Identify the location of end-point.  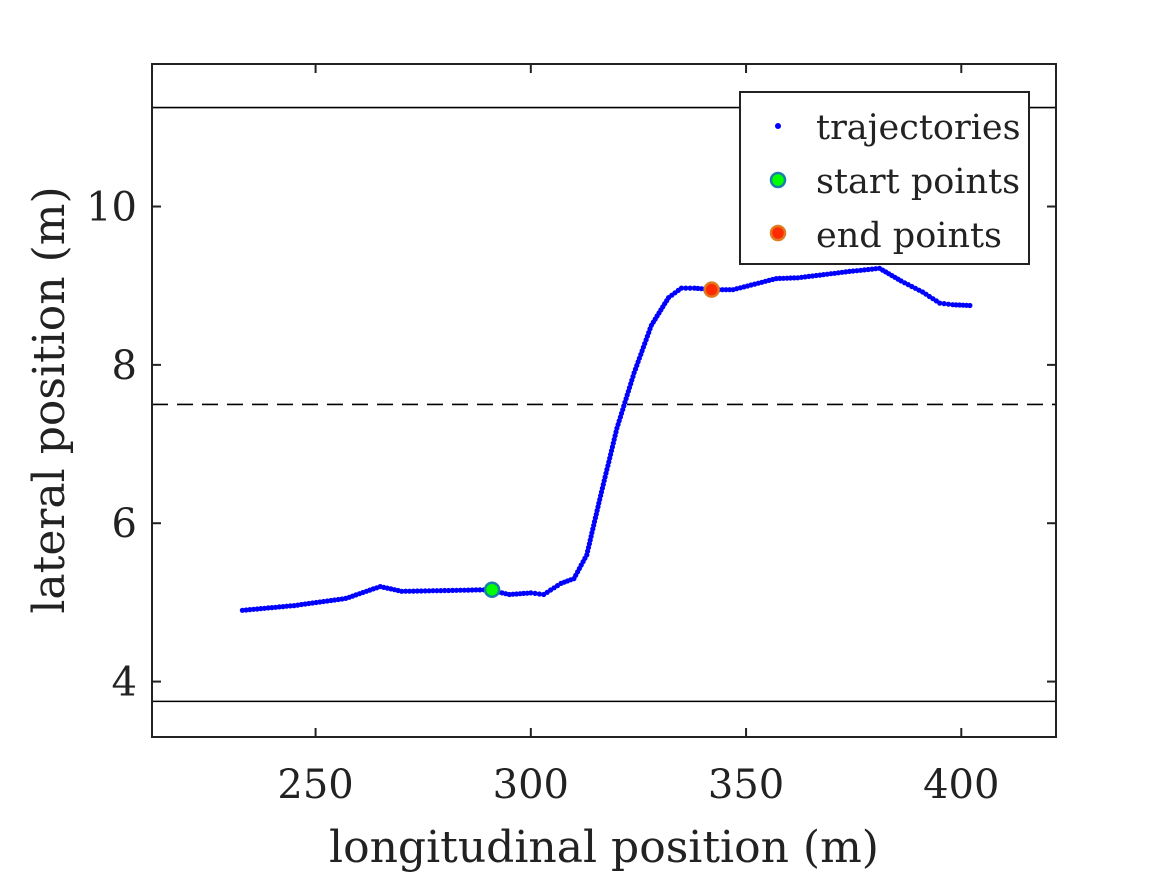
(711, 289).